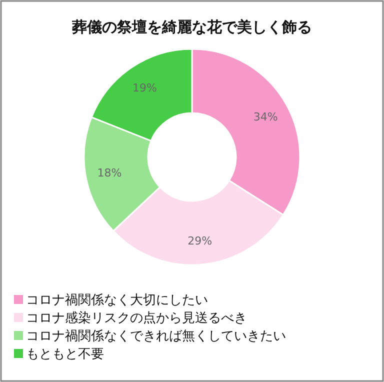 The width and height of the screenshot is (384, 382). What do you see at coordinates (109, 173) in the screenshot?
I see `data-label: 18%` at bounding box center [109, 173].